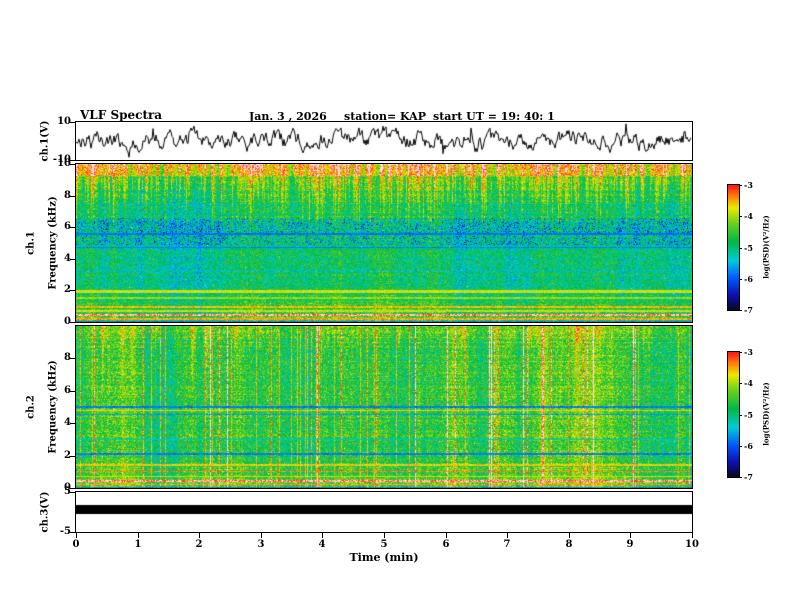 Image resolution: width=792 pixels, height=612 pixels. I want to click on x-tick-label: 6, so click(446, 544).